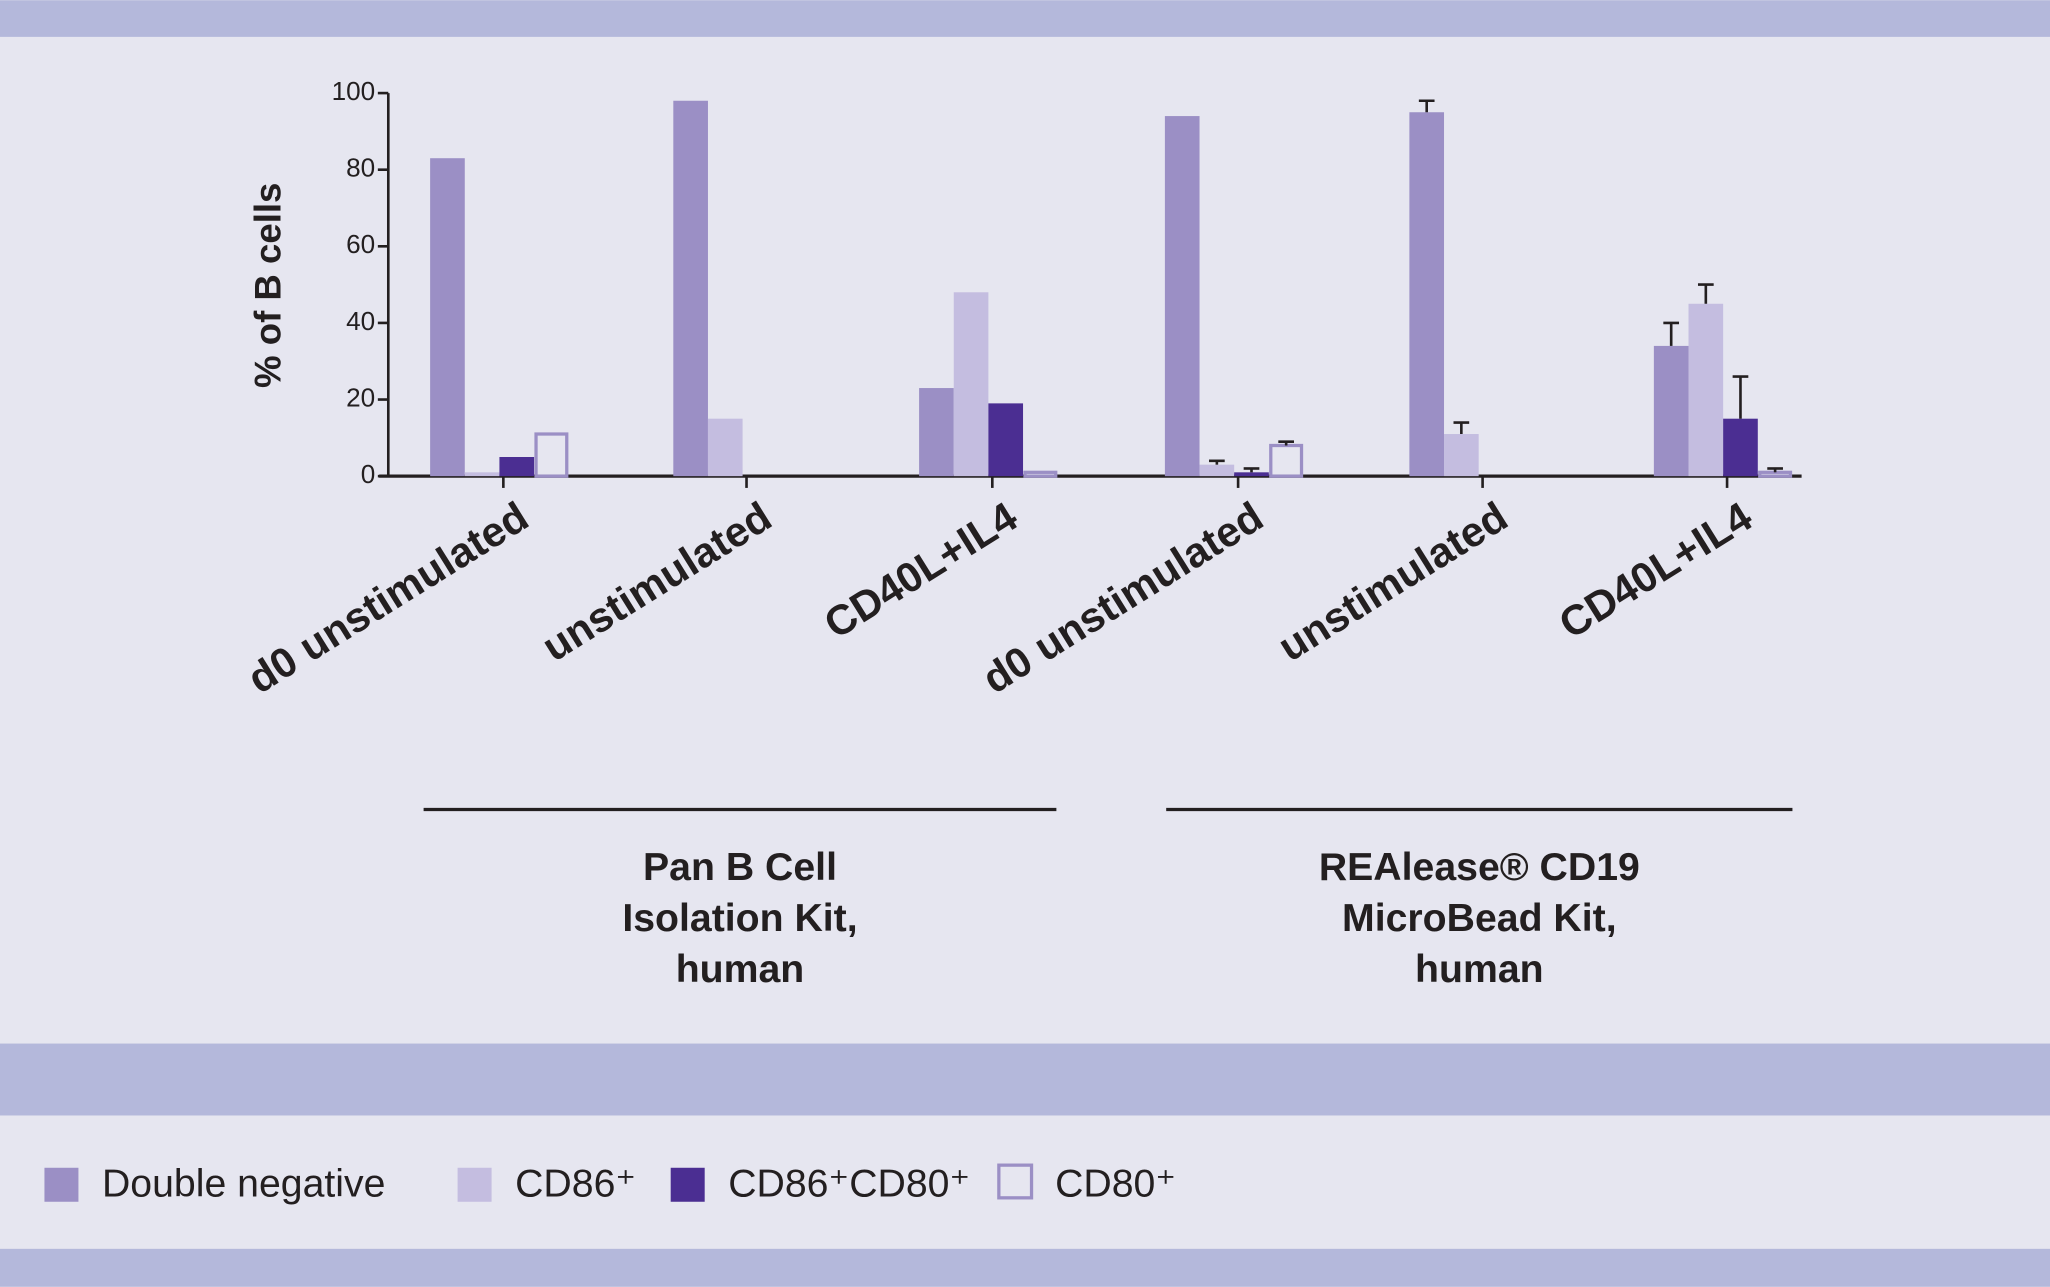 This screenshot has width=2050, height=1287. Describe the element at coordinates (360, 168) in the screenshot. I see `y-tick-label: 80` at that location.